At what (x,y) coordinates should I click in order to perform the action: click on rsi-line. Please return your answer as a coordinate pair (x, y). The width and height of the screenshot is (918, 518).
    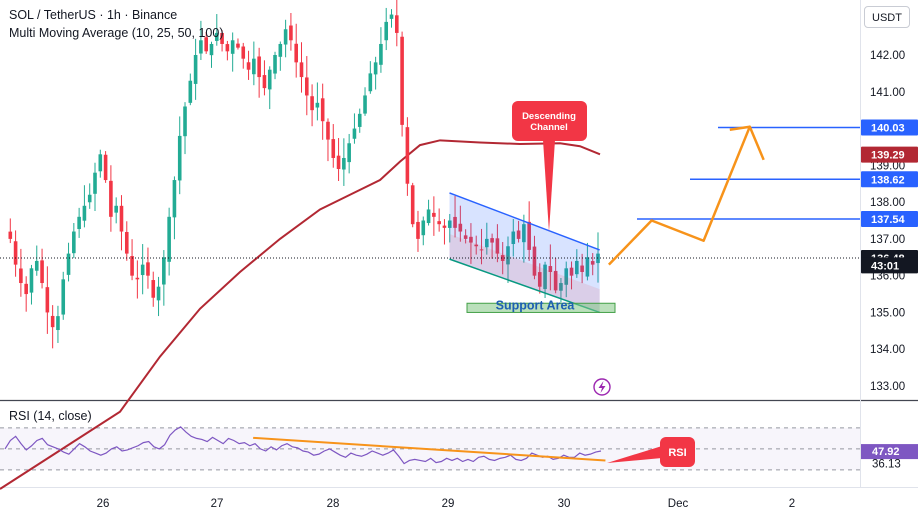
    Looking at the image, I should click on (303, 445).